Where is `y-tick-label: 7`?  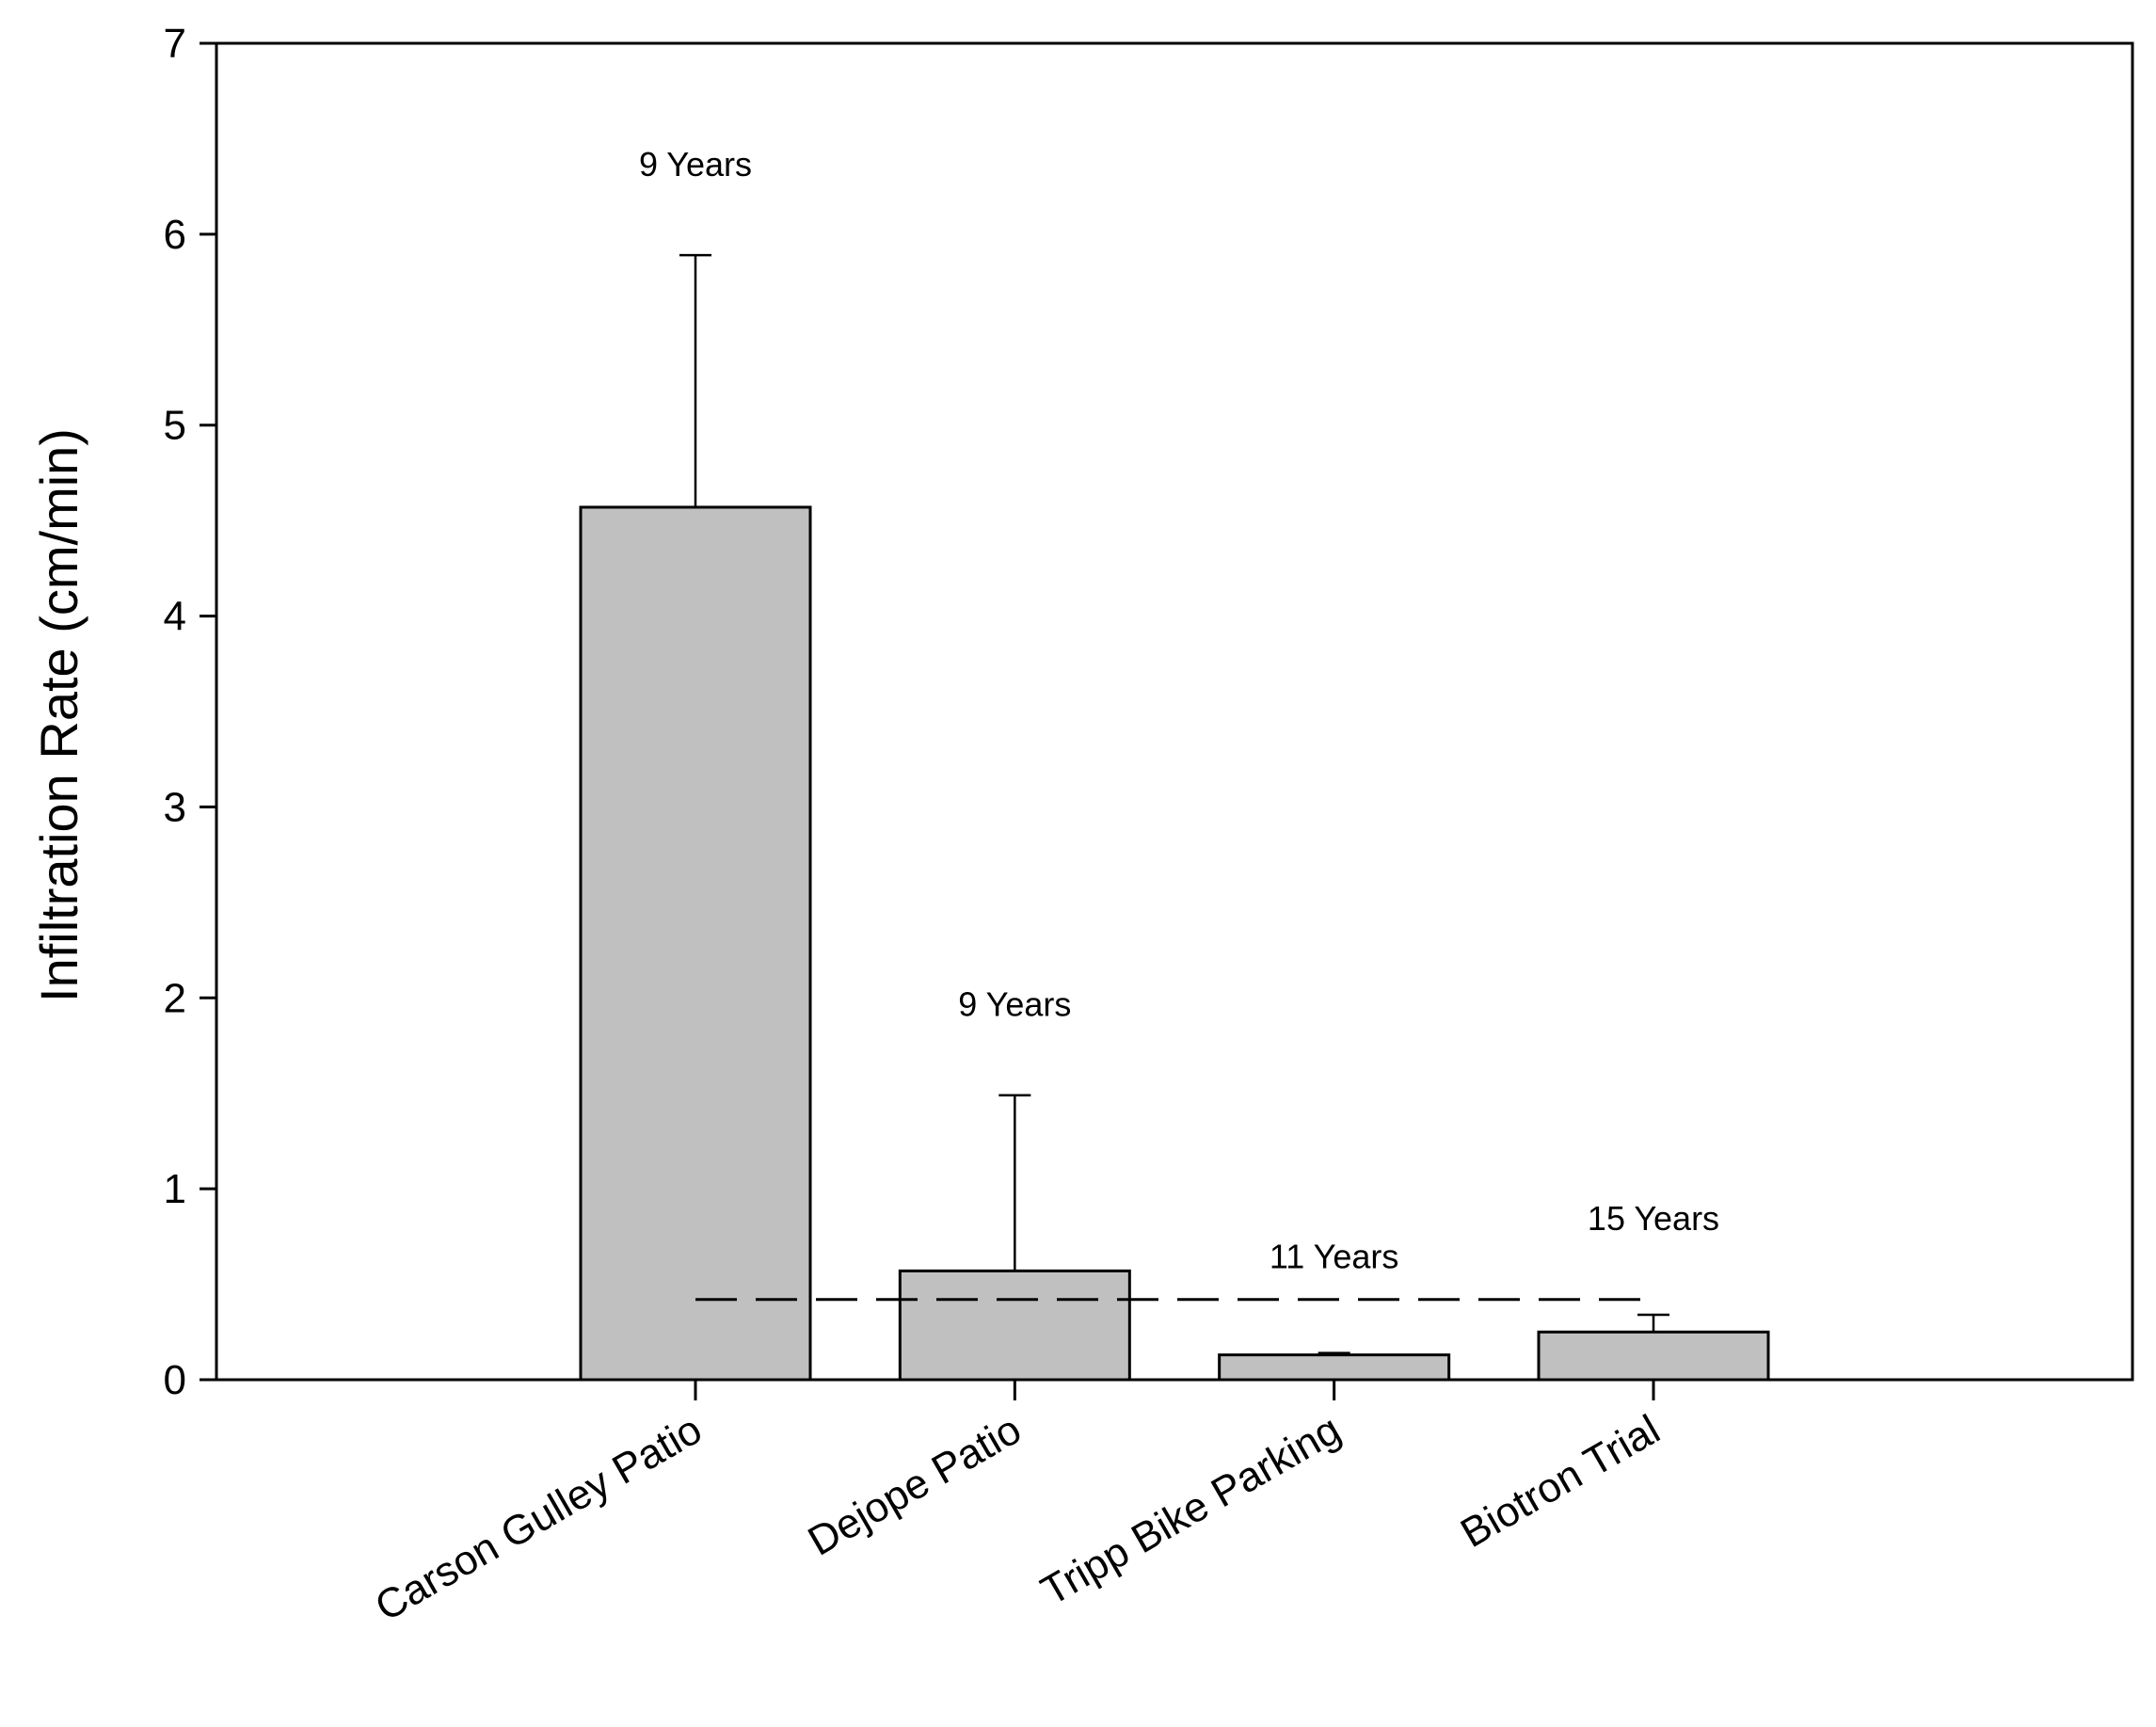 y-tick-label: 7 is located at coordinates (175, 44).